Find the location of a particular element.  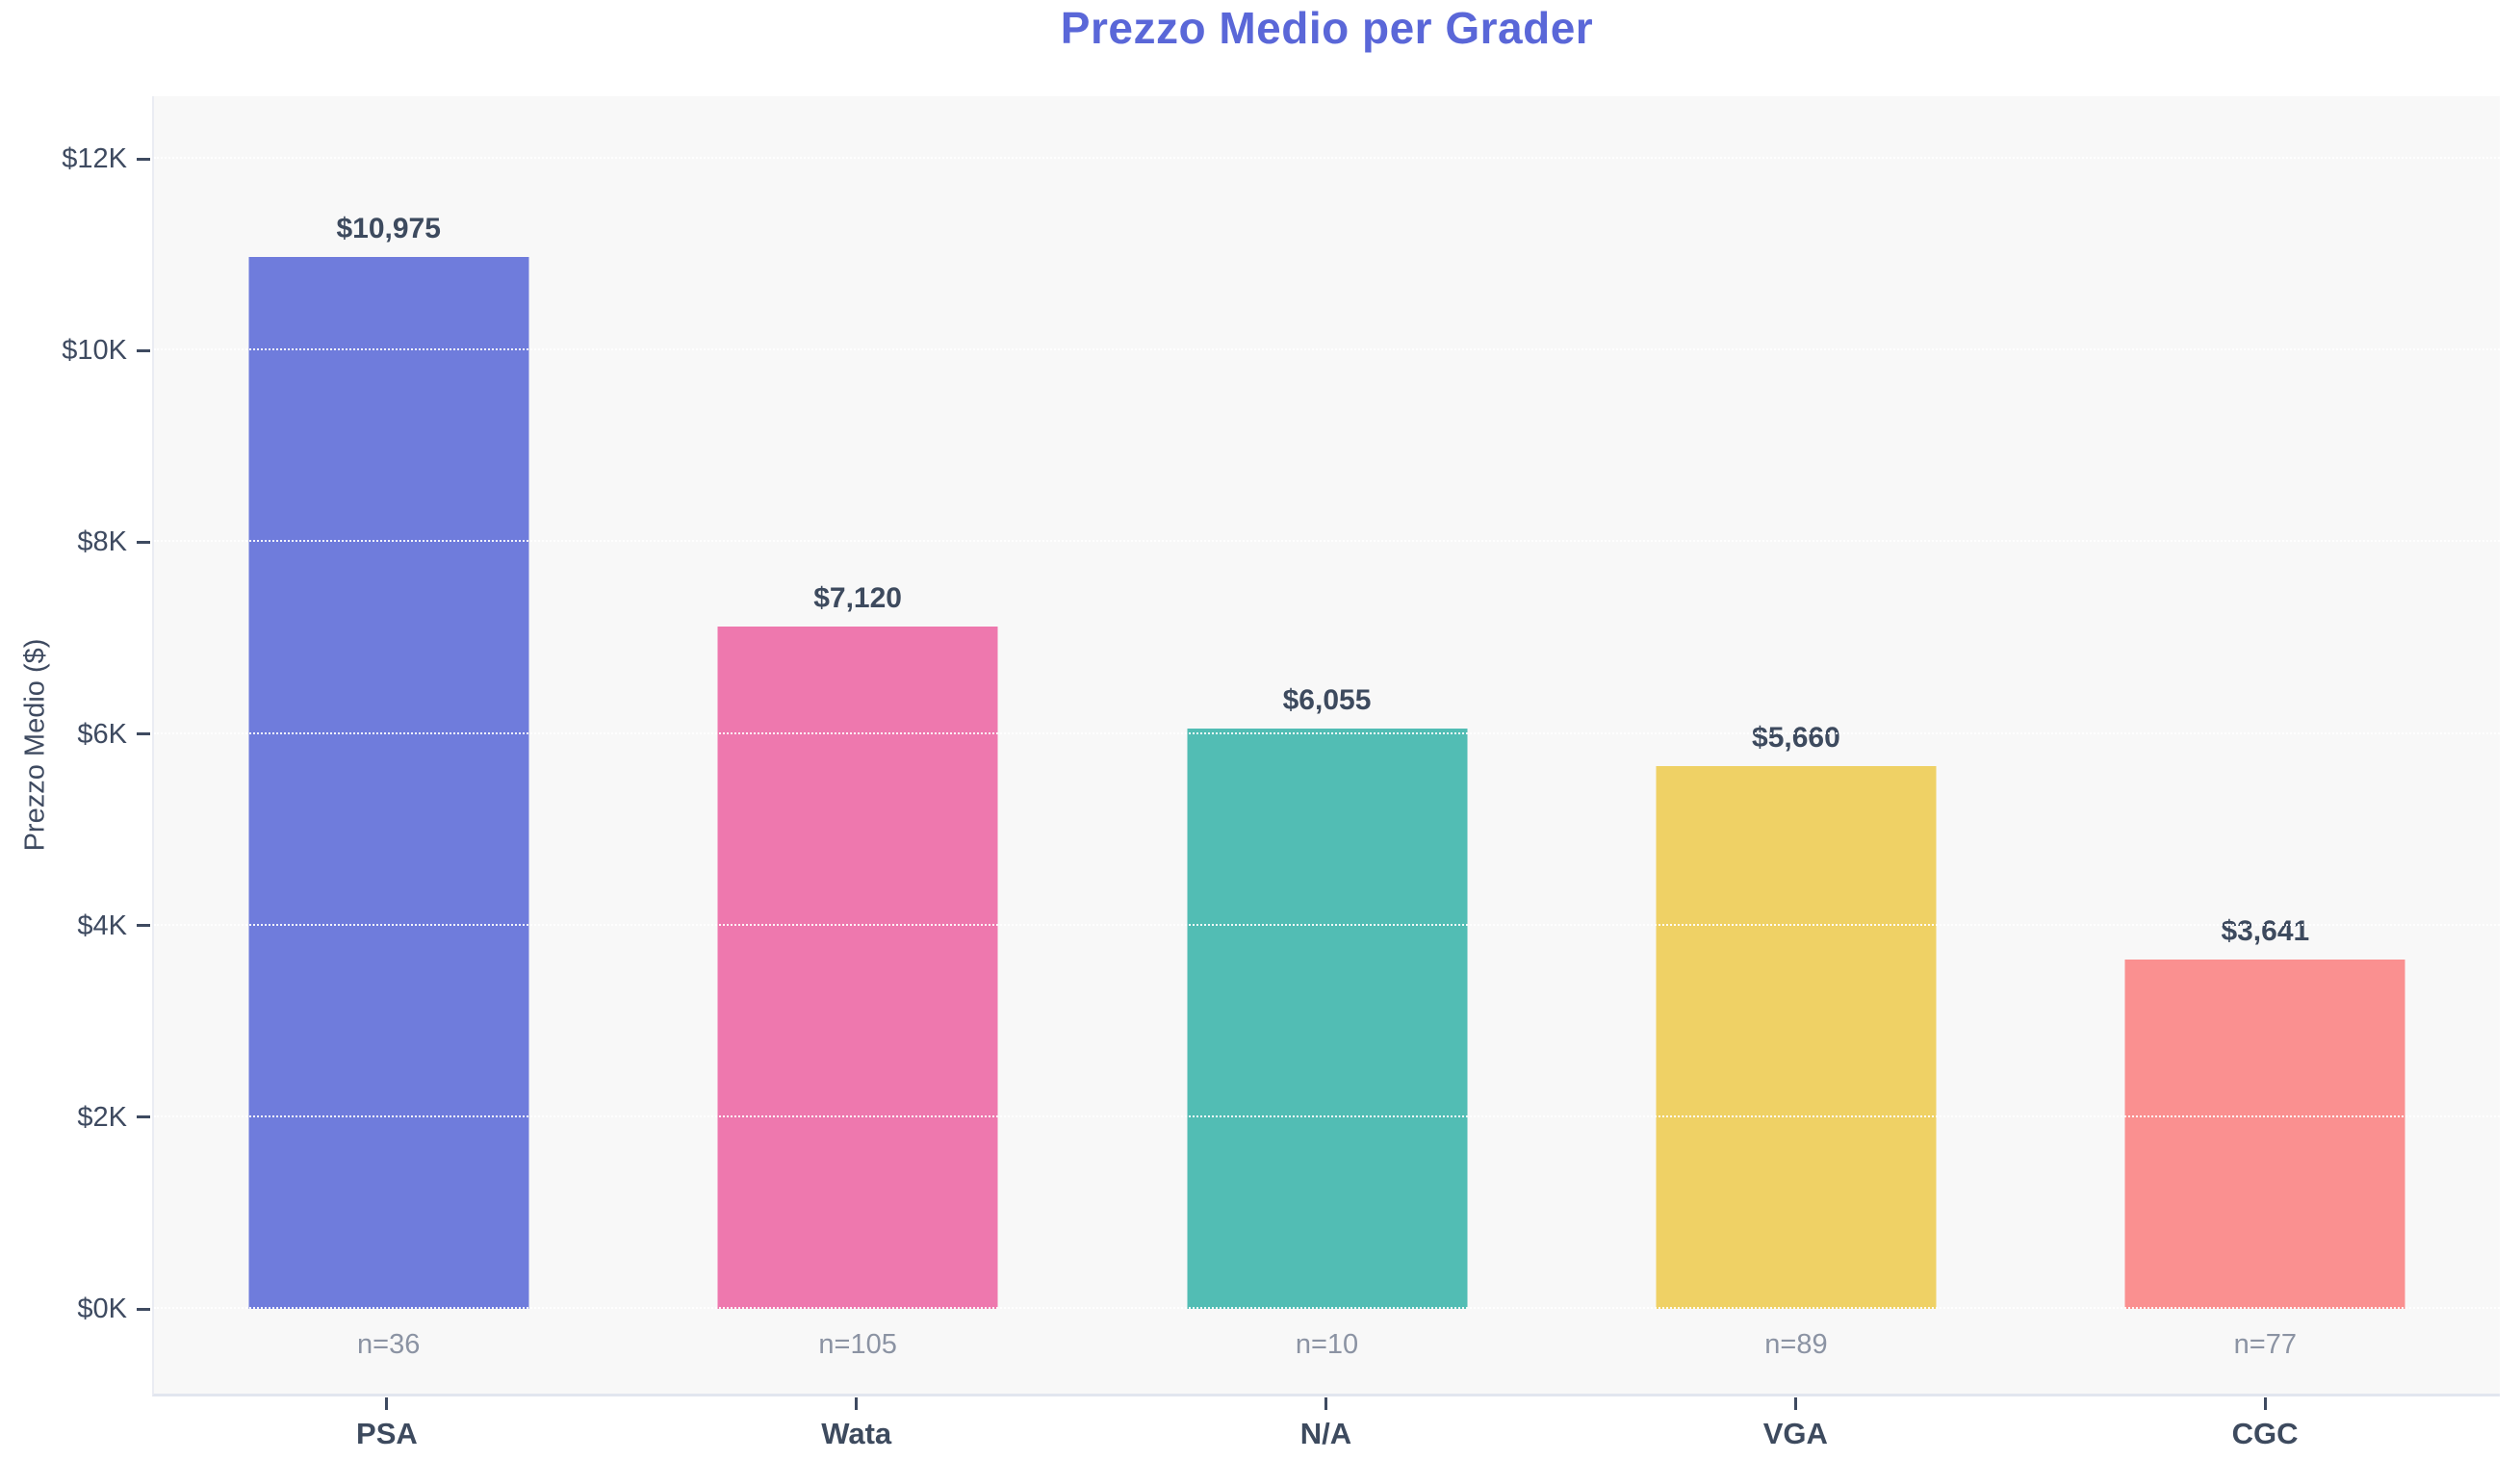

x-axis-slot: N/A is located at coordinates (1326, 1423).